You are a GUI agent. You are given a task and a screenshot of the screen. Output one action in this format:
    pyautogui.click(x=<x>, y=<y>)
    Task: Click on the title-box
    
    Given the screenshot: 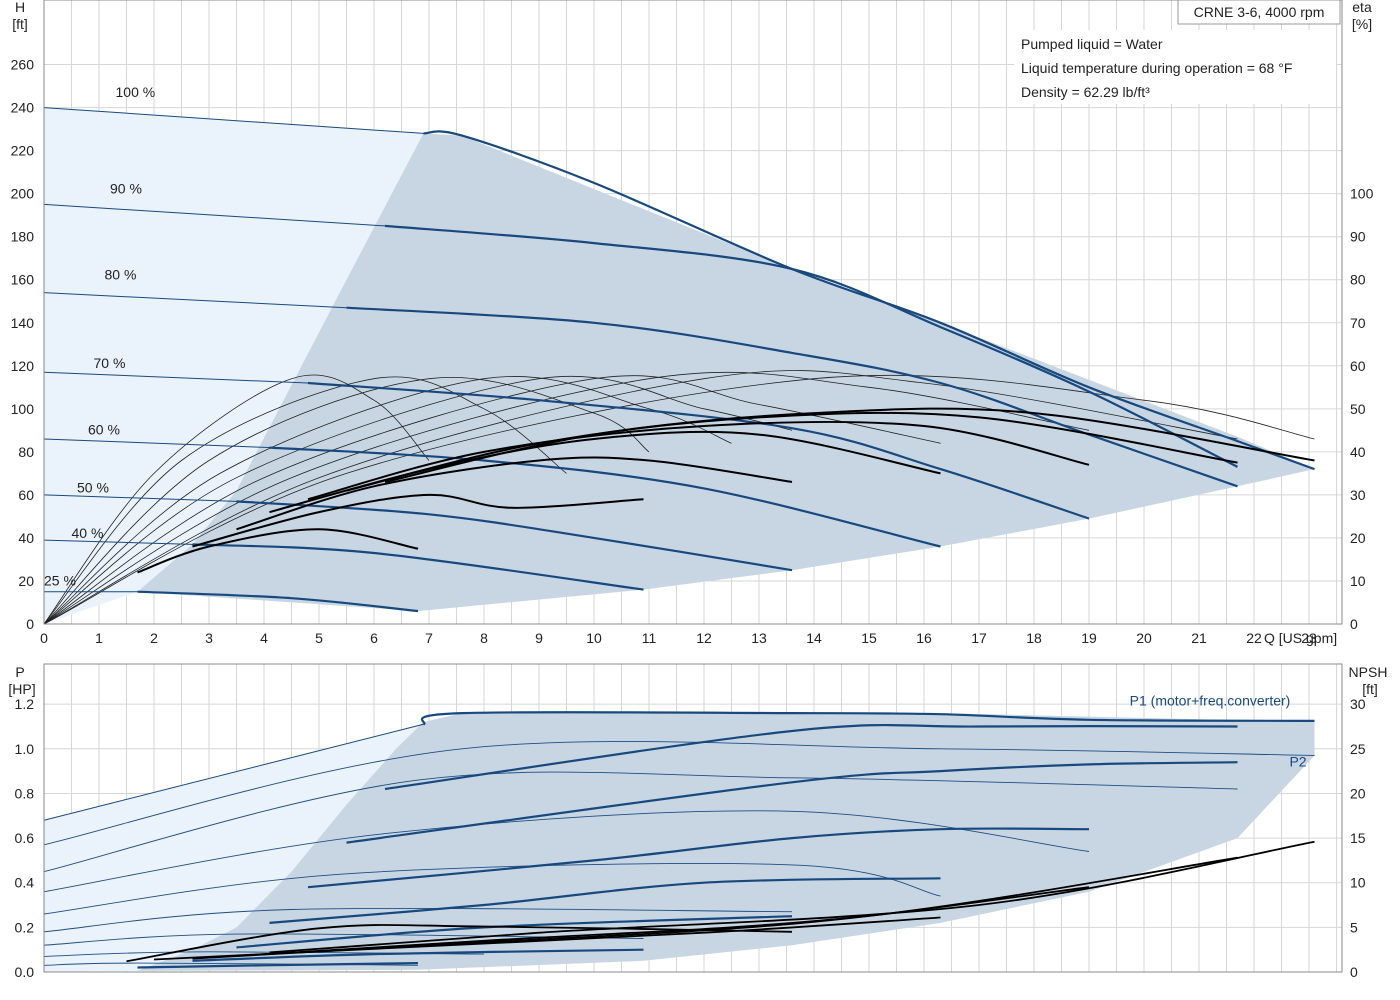 What is the action you would take?
    pyautogui.click(x=1259, y=12)
    